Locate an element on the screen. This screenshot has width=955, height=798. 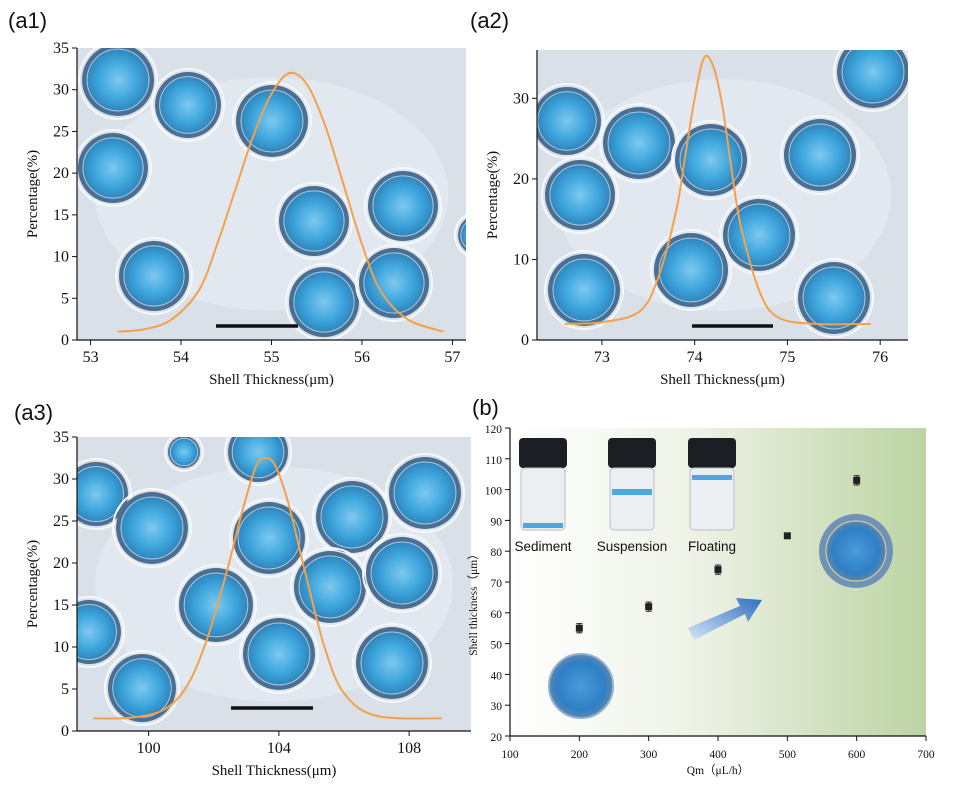
small-capsule-image is located at coordinates (581, 686).